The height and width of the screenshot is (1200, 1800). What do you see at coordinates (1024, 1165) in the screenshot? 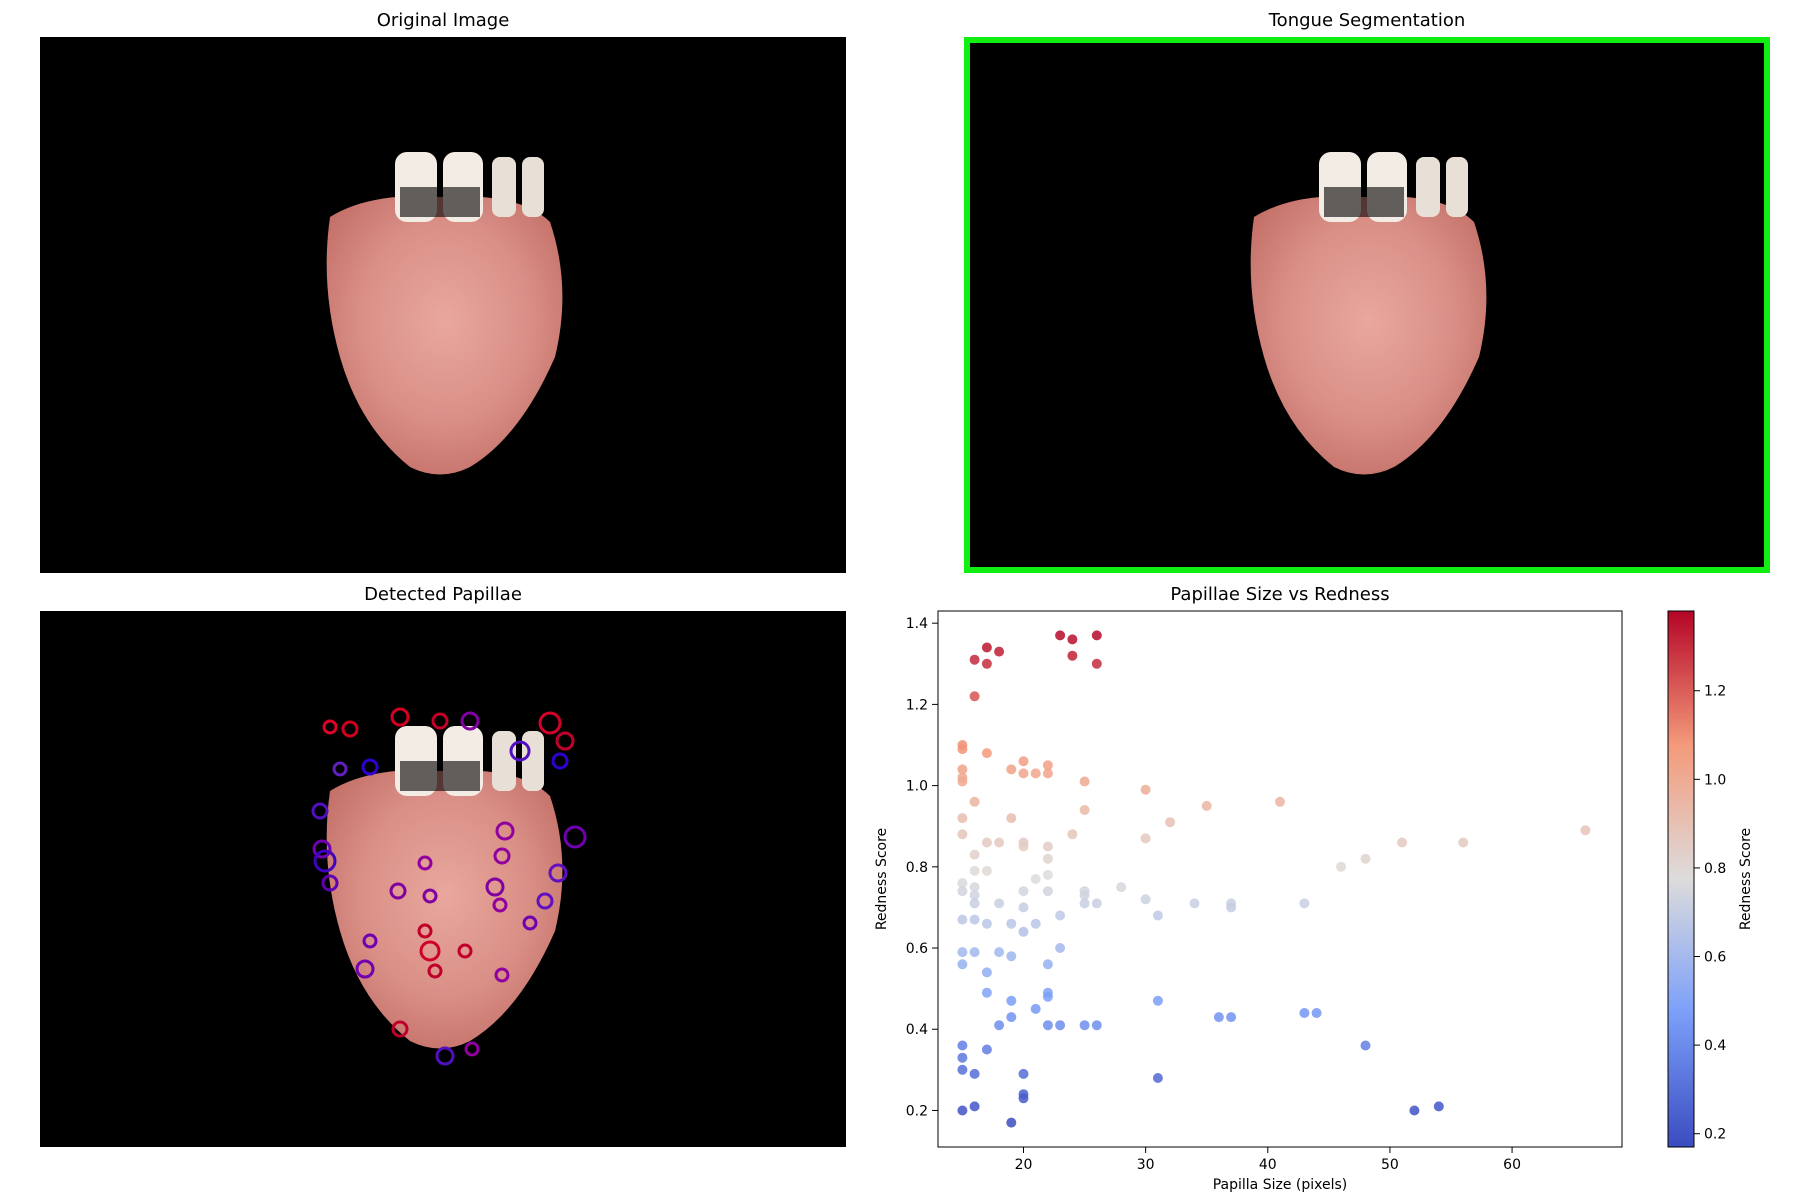
I see `x-tick-label: 20` at bounding box center [1024, 1165].